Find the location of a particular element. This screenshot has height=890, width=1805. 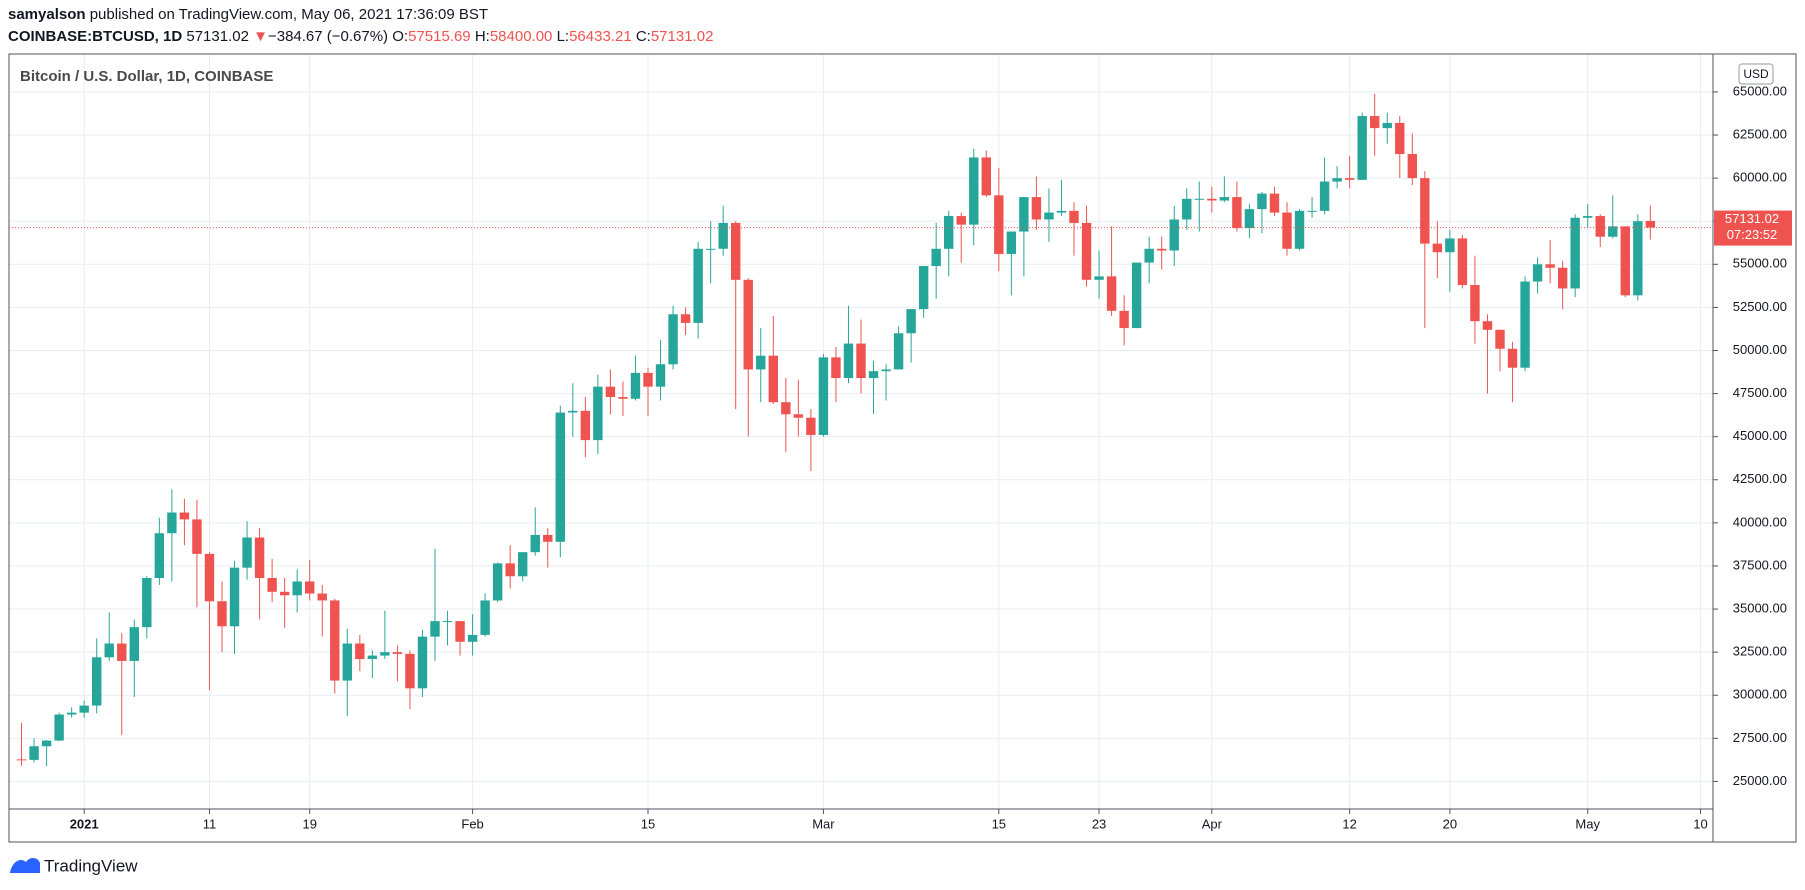

currency-label: USD is located at coordinates (1756, 74).